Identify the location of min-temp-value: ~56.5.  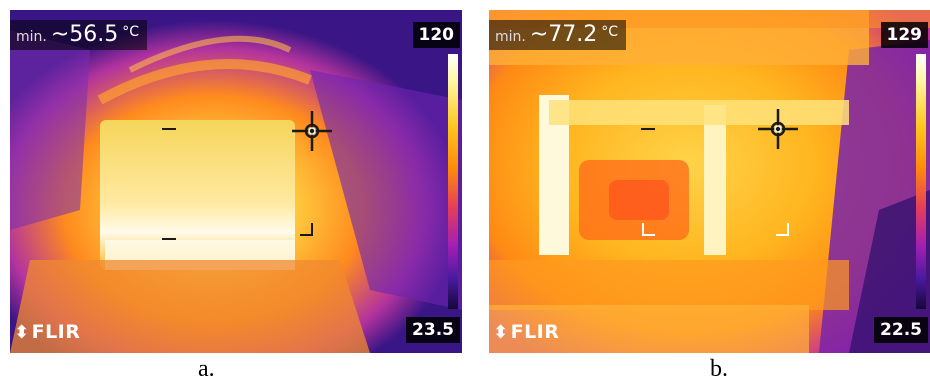
(84, 34).